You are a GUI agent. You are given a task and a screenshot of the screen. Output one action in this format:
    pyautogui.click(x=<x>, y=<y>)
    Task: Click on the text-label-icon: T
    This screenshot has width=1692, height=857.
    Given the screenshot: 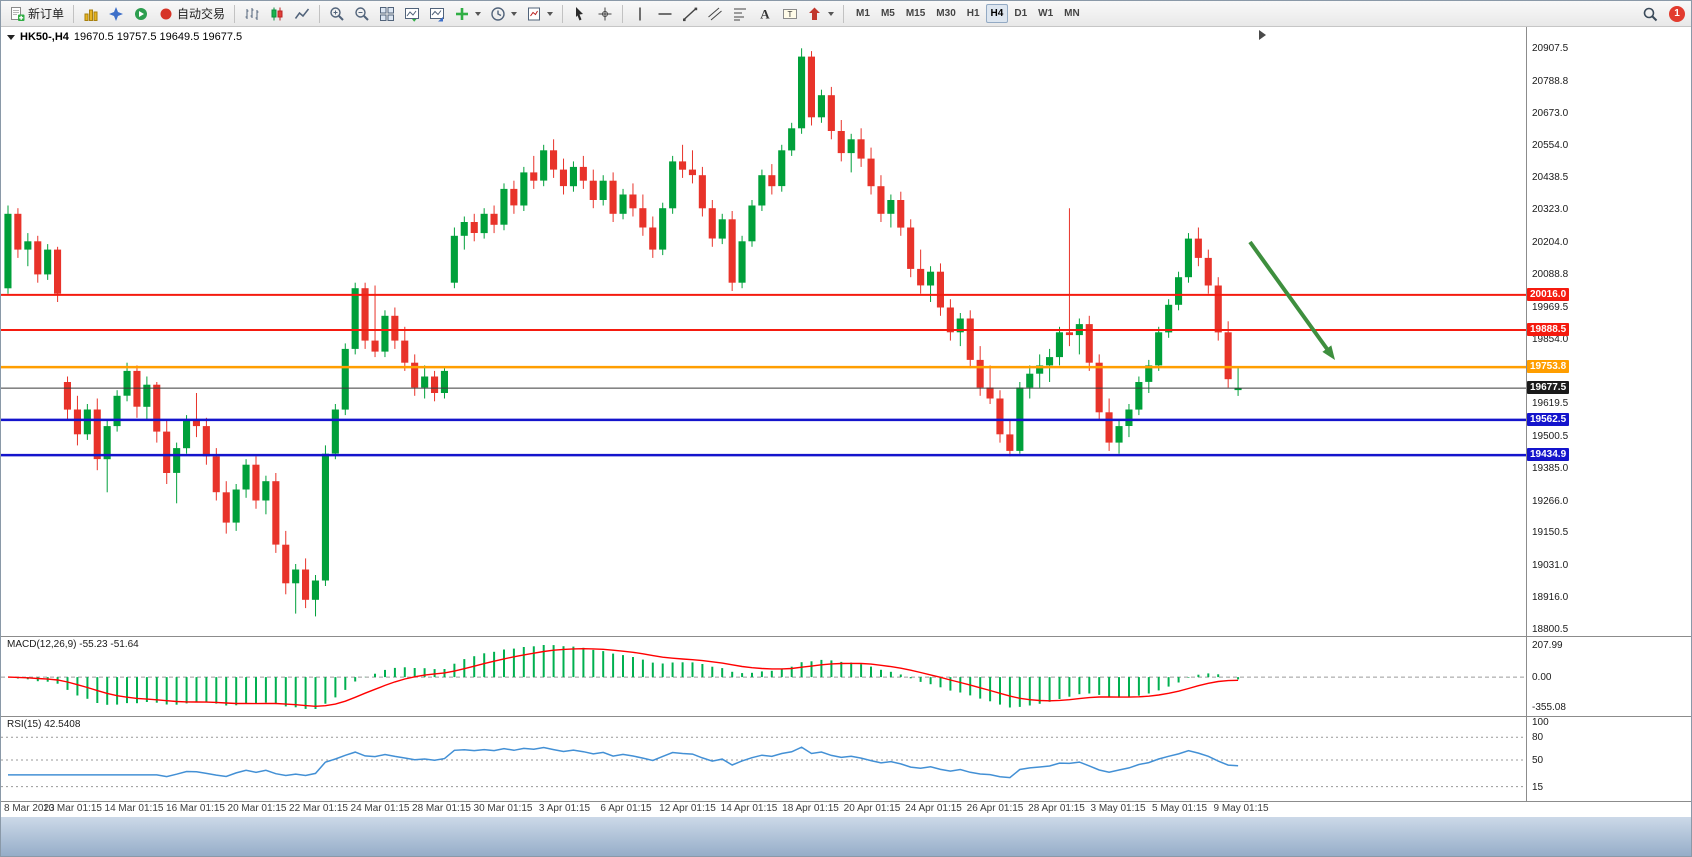 What is the action you would take?
    pyautogui.click(x=790, y=13)
    